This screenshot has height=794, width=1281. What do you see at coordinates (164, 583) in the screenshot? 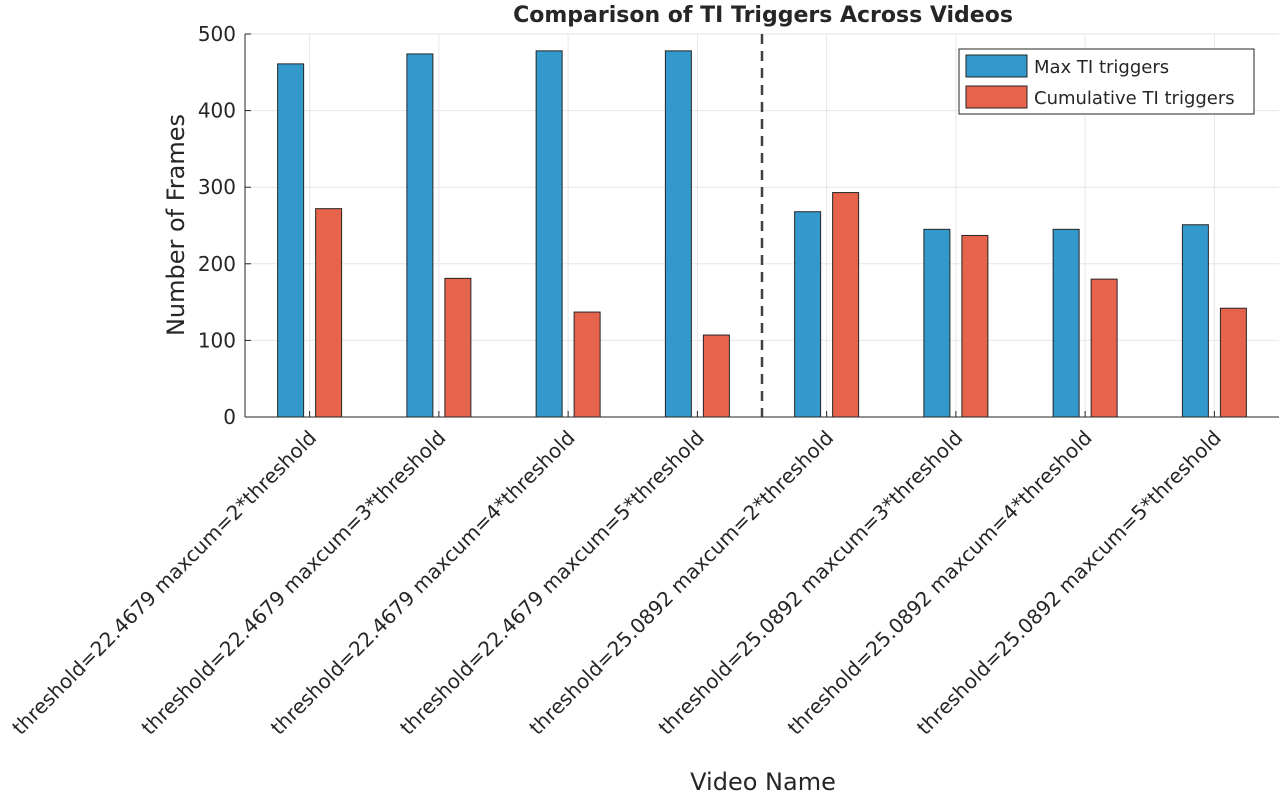
I see `x-tick-label: threshold=22.4679 maxcum=2*threshold` at bounding box center [164, 583].